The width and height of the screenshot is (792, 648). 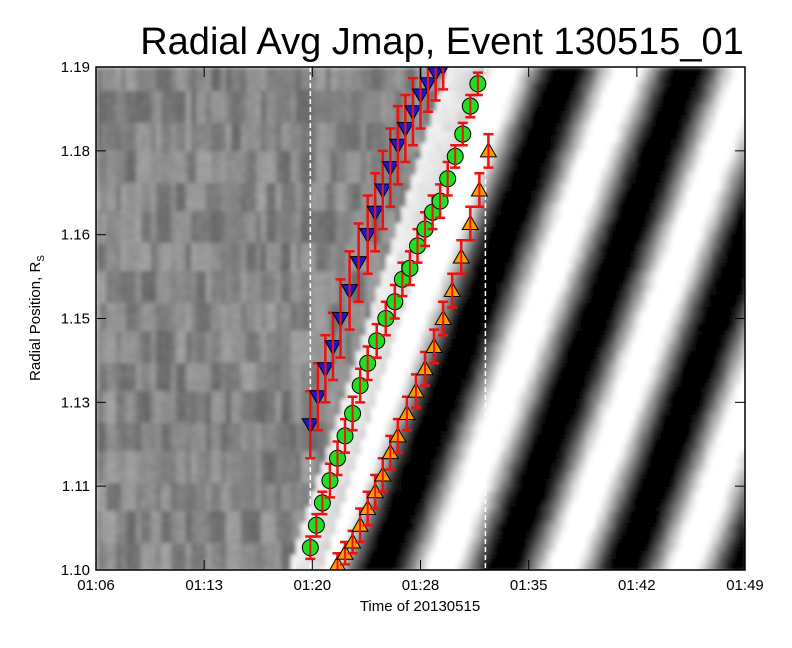 I want to click on series-triangle-down, so click(x=375, y=263).